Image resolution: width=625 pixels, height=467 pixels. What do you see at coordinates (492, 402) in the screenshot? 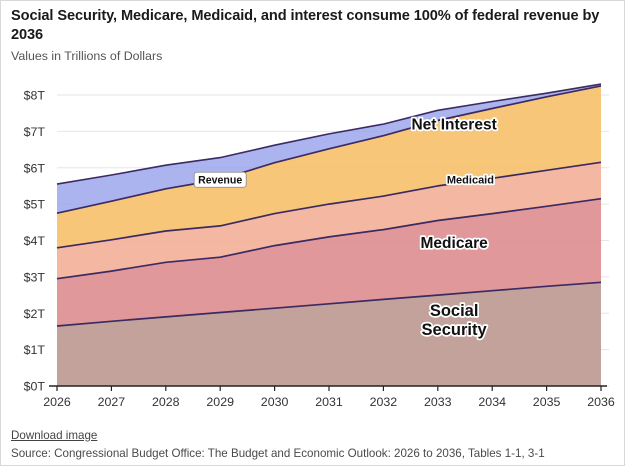
I see `x-tick-label: 2034` at bounding box center [492, 402].